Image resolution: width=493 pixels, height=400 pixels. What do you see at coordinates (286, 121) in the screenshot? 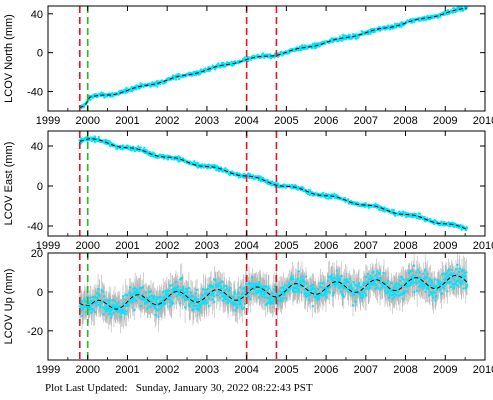
I see `north-x-tick-label: 2005` at bounding box center [286, 121].